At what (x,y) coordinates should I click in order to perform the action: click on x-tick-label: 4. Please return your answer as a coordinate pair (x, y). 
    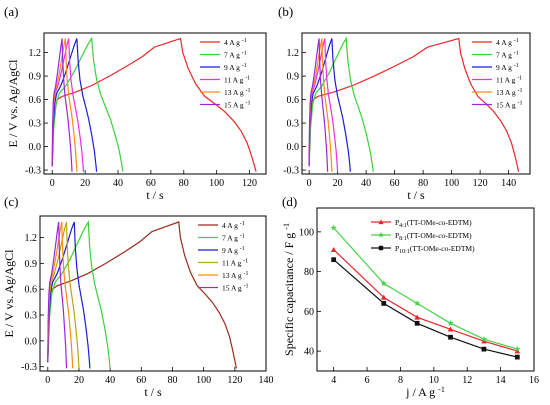
    Looking at the image, I should click on (333, 380).